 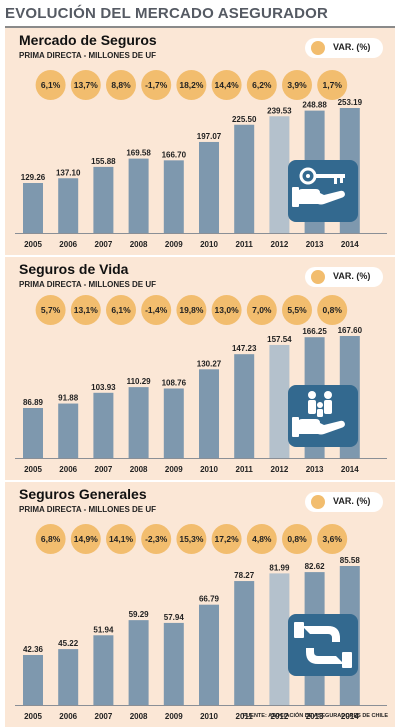 What do you see at coordinates (121, 539) in the screenshot?
I see `variation-label: 14,1%` at bounding box center [121, 539].